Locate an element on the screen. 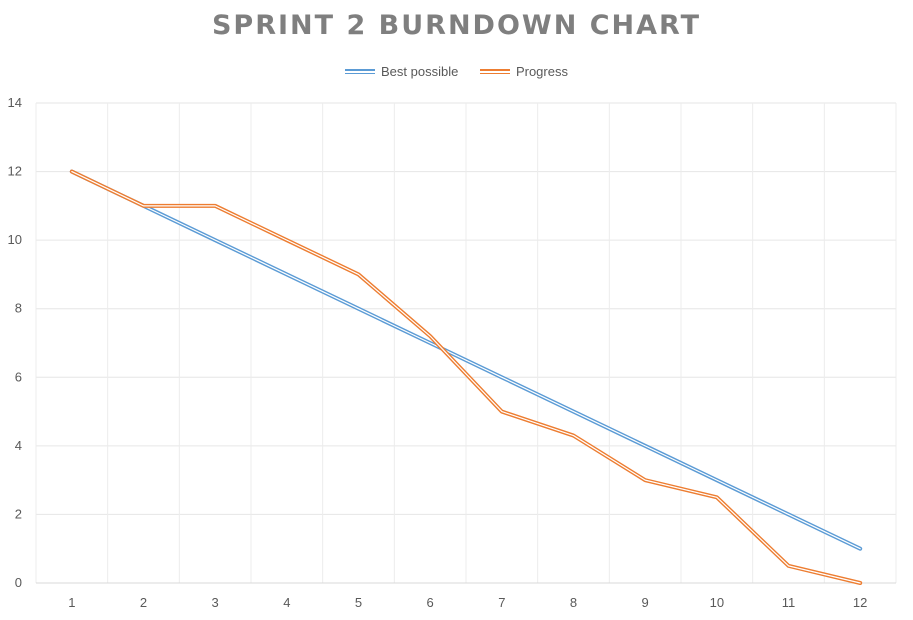 The width and height of the screenshot is (913, 620). y-tick-label-4: 4 is located at coordinates (18, 445).